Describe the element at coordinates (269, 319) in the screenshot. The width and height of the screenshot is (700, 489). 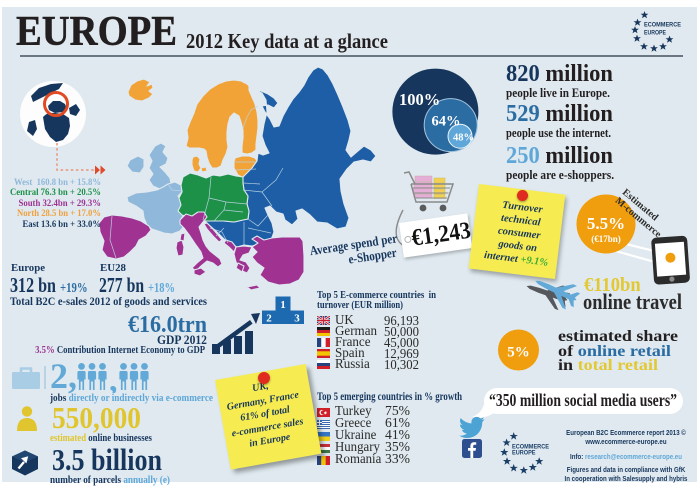
I see `svg-text: 2` at that location.